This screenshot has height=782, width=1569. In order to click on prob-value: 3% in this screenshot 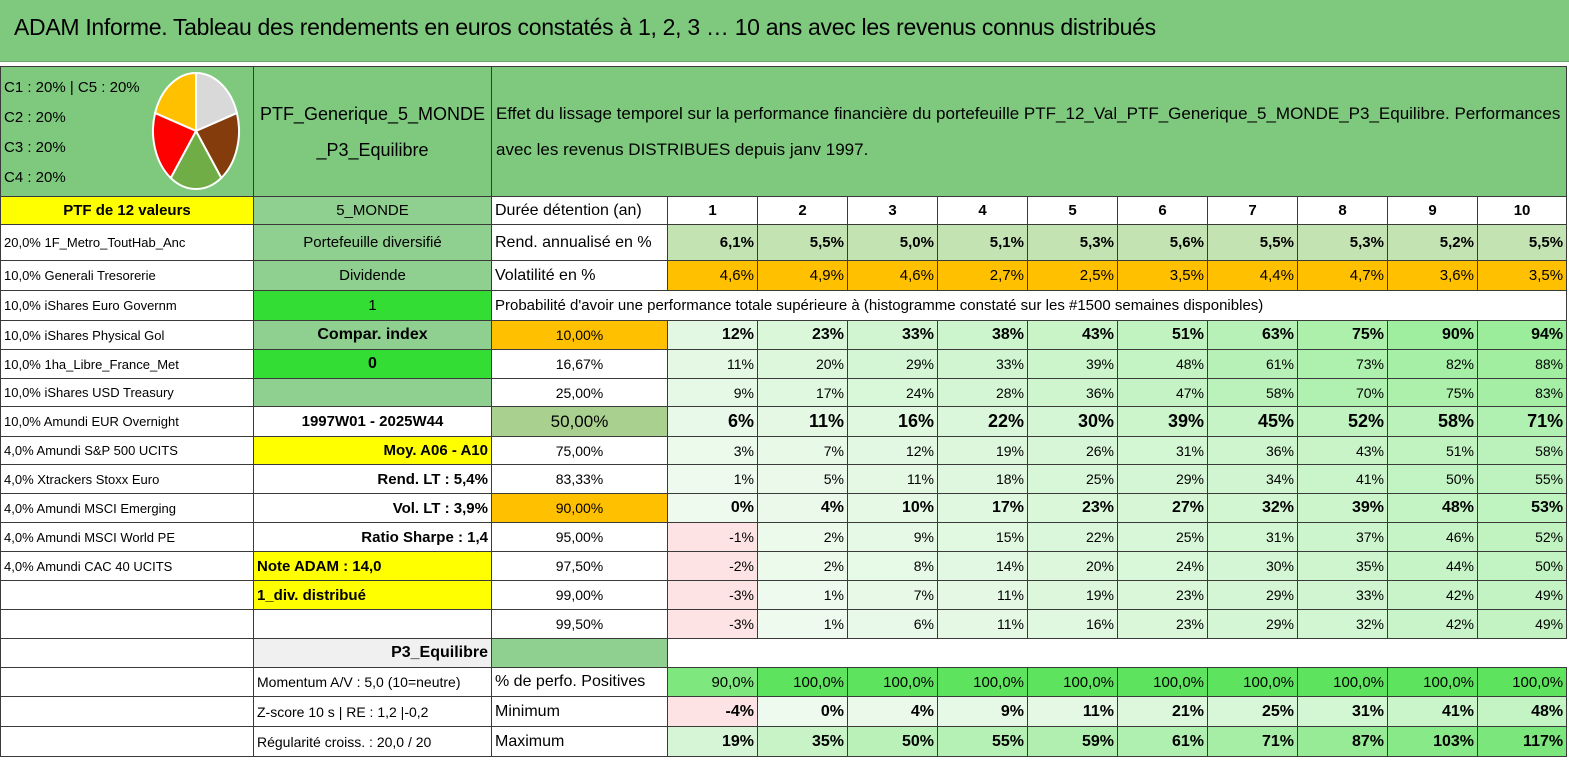, I will do `click(712, 450)`.